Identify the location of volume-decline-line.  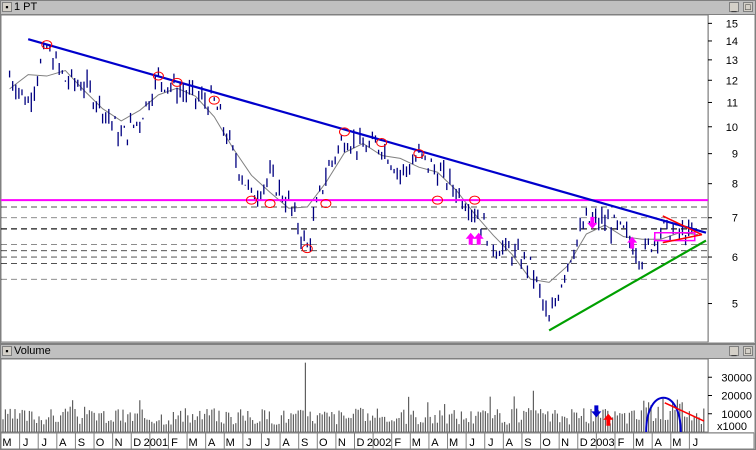
(684, 412).